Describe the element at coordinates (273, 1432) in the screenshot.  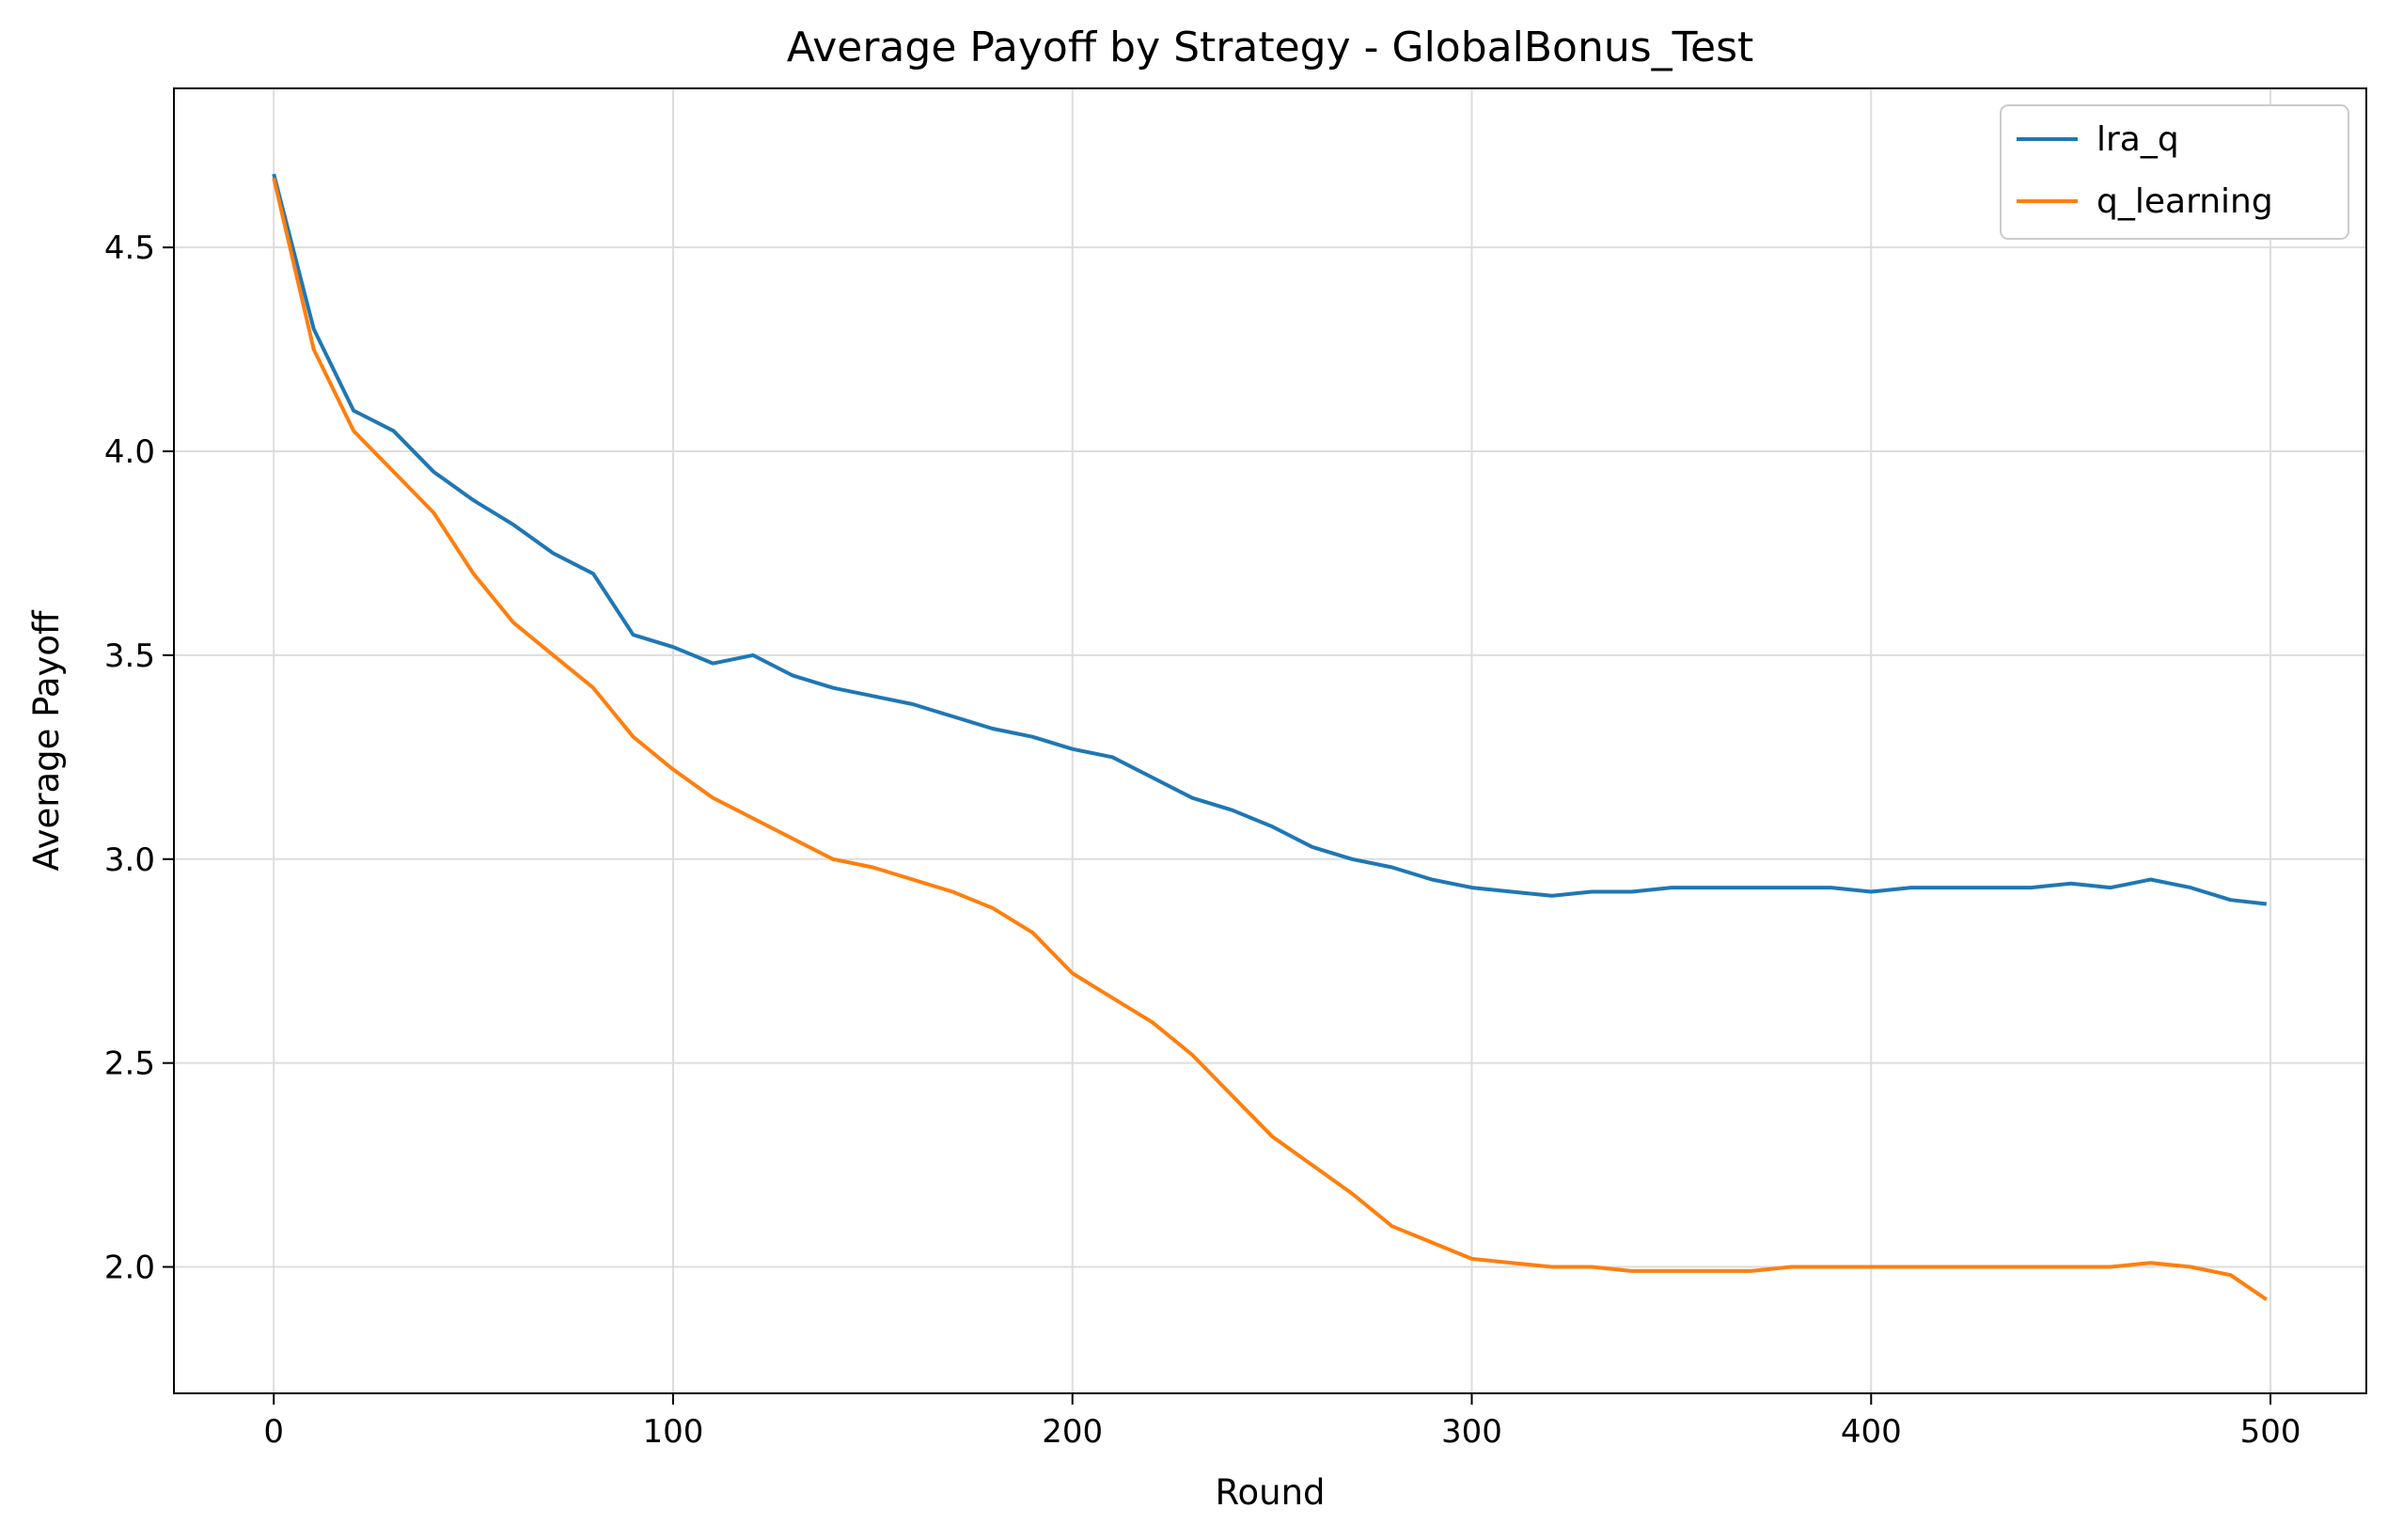
I see `x-tick-label: 0` at that location.